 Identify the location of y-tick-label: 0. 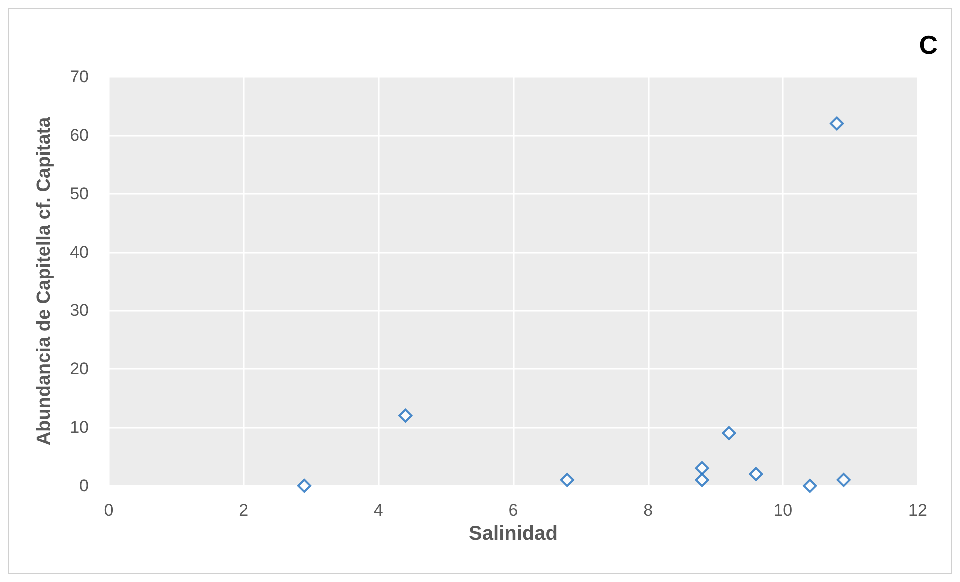
(84, 486).